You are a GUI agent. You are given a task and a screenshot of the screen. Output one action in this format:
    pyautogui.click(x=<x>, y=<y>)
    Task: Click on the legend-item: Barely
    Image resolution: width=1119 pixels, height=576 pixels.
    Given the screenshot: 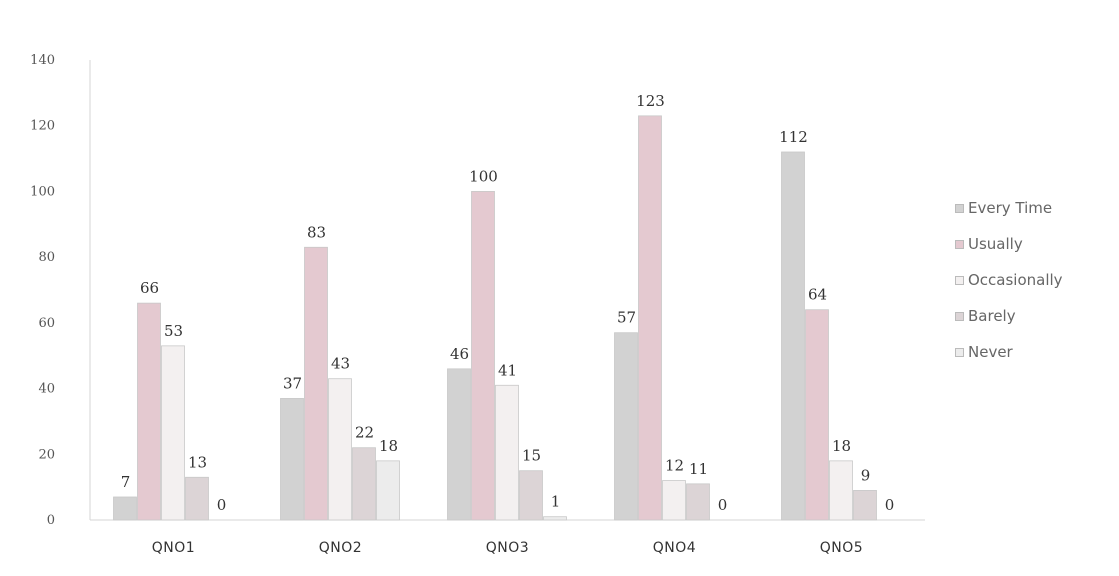 What is the action you would take?
    pyautogui.click(x=1009, y=316)
    